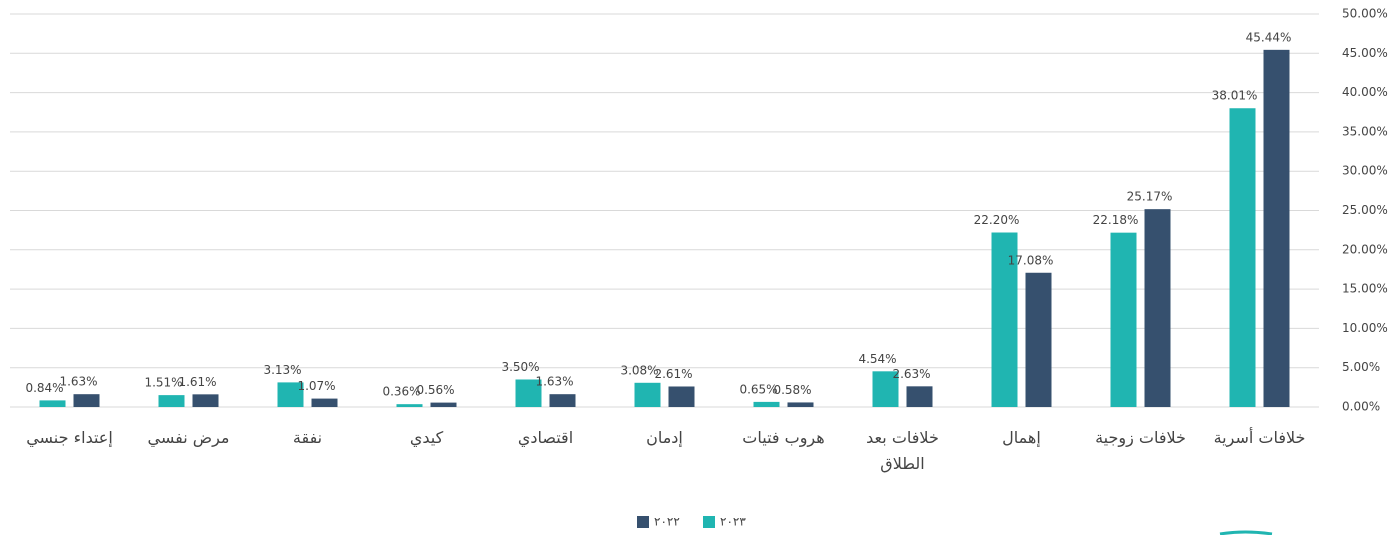 The image size is (1391, 535). I want to click on data-label: 4.54%, so click(877, 359).